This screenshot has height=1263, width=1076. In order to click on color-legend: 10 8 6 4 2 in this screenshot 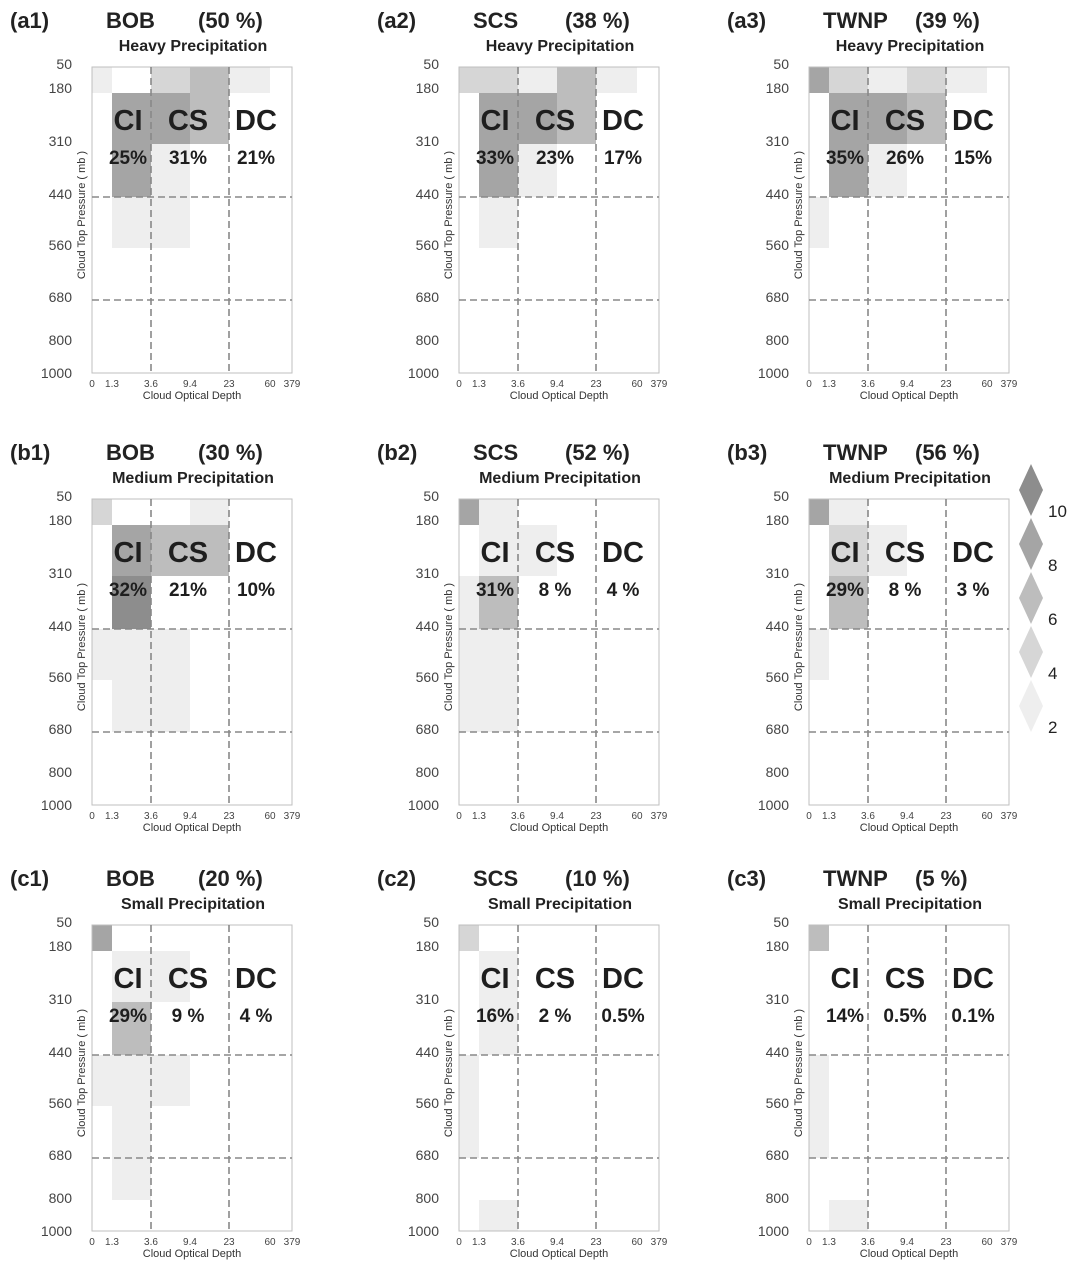, I will do `click(1043, 600)`.